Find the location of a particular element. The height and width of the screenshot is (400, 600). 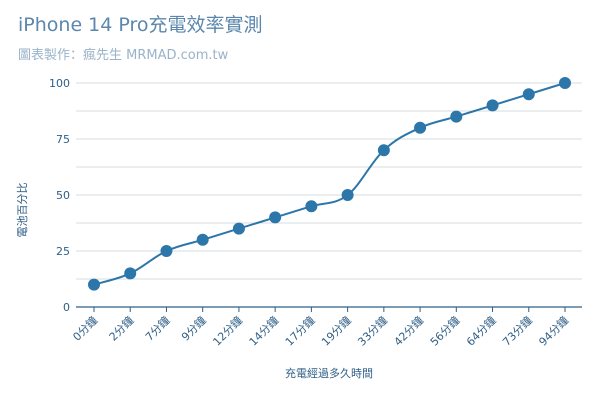

x-tick-label: 0分鐘 is located at coordinates (85, 328).